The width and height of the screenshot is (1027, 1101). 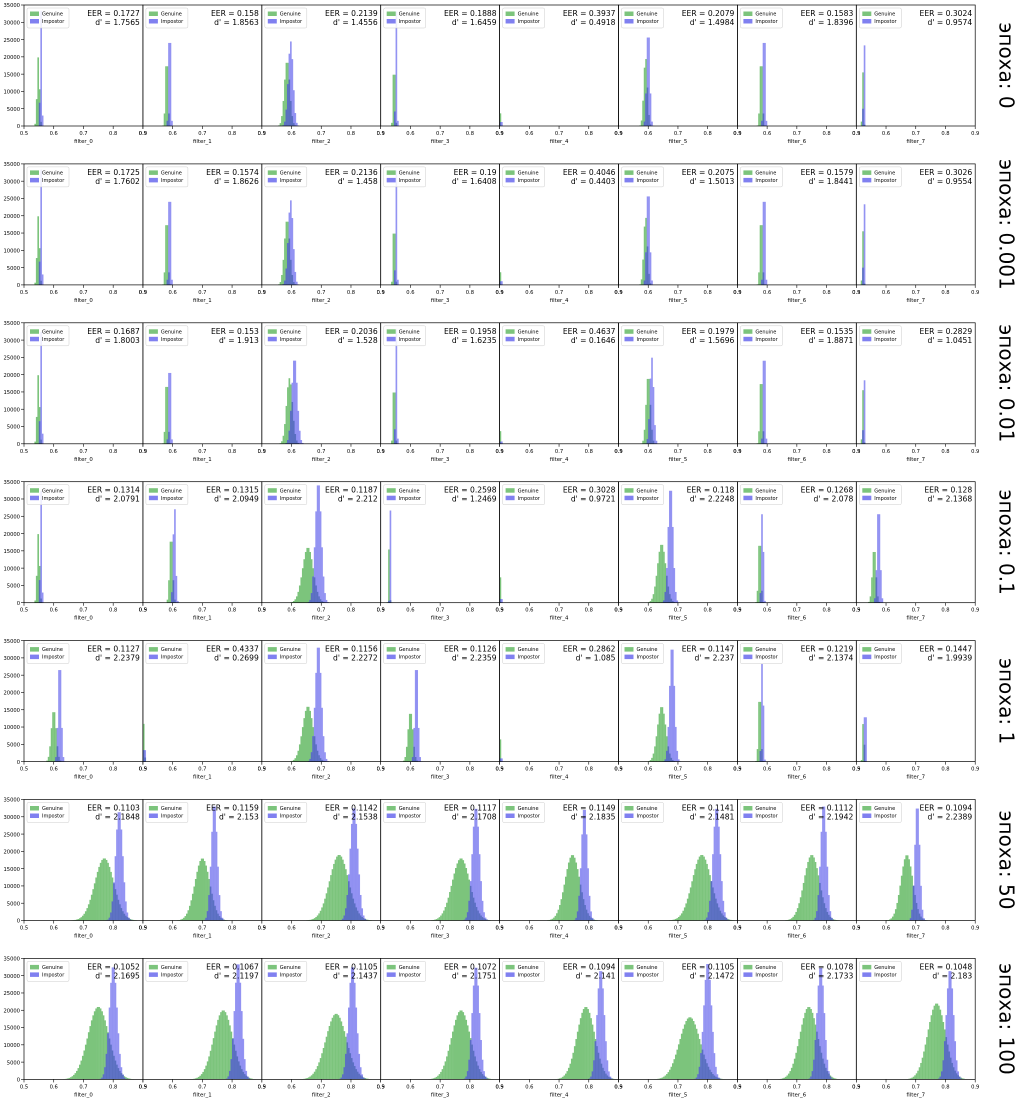 What do you see at coordinates (83, 142) in the screenshot?
I see `x-axis-label: filter_0` at bounding box center [83, 142].